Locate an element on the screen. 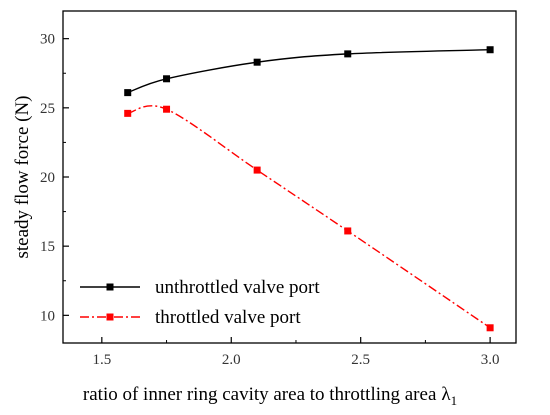 The image size is (550, 415). x-tick-label: 2.0 is located at coordinates (231, 360).